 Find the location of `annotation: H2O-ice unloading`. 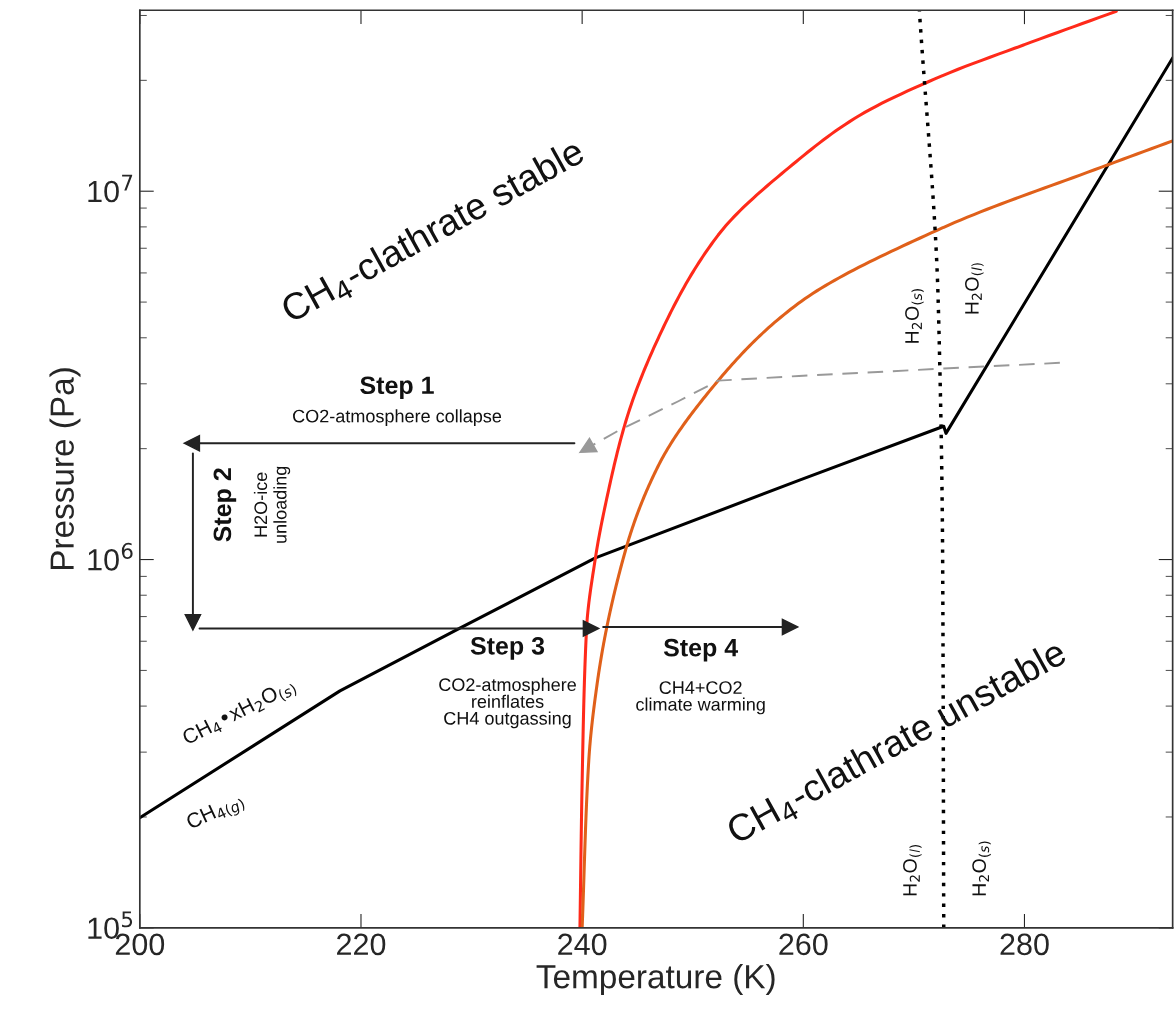

annotation: H2O-ice unloading is located at coordinates (272, 504).